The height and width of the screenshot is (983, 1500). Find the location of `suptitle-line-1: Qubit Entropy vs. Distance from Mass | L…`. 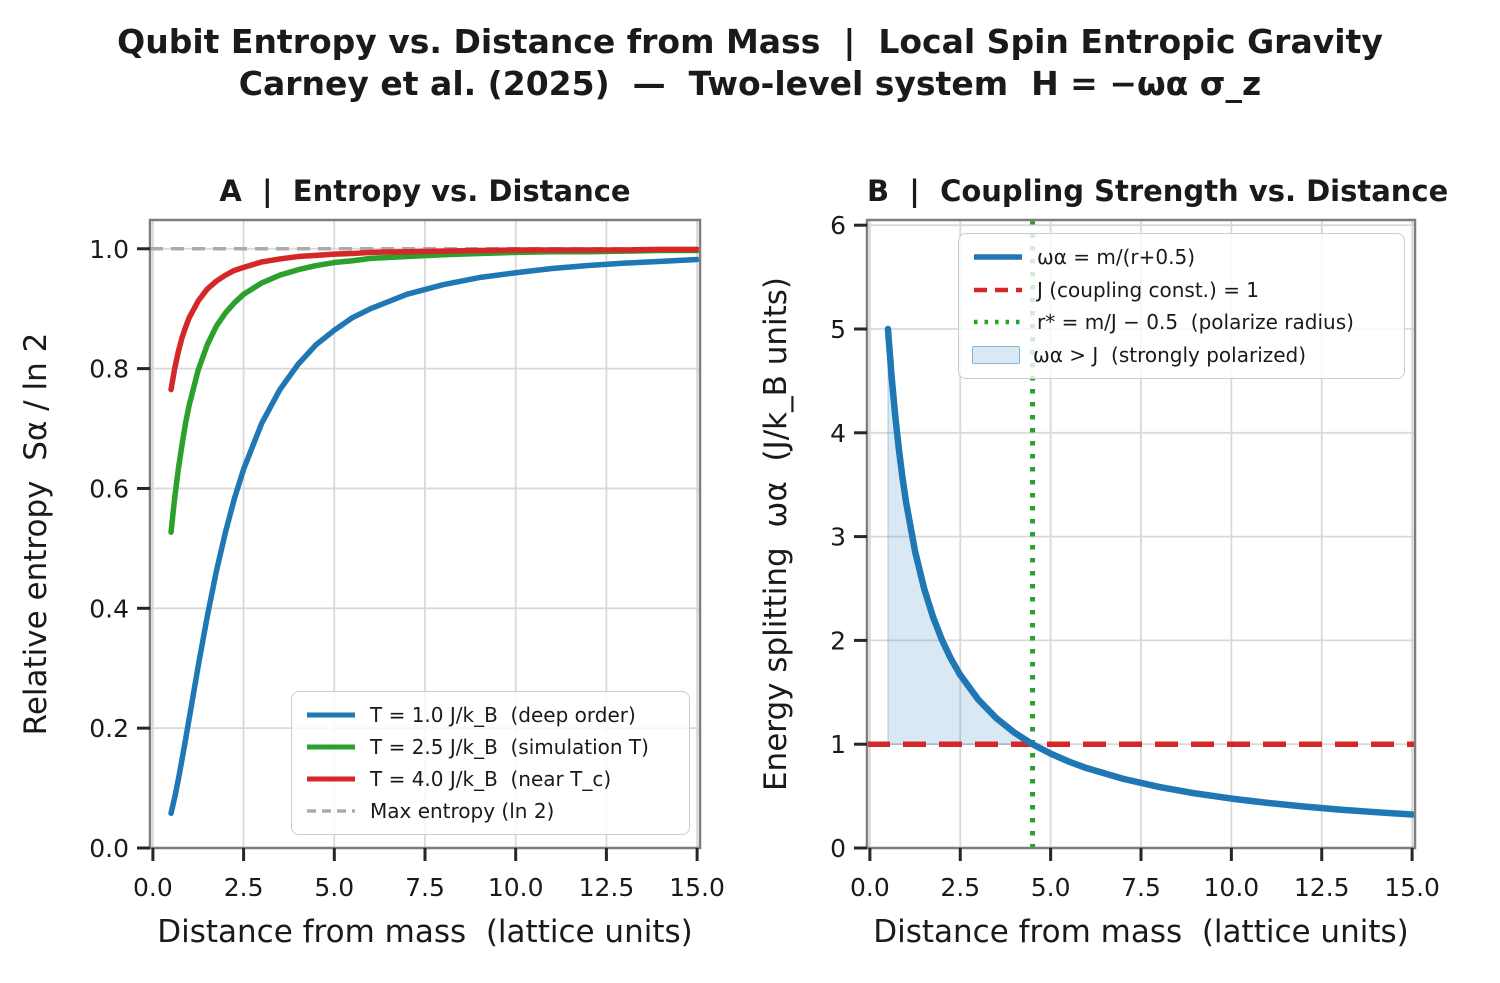

suptitle-line-1: Qubit Entropy vs. Distance from Mass | L… is located at coordinates (750, 41).